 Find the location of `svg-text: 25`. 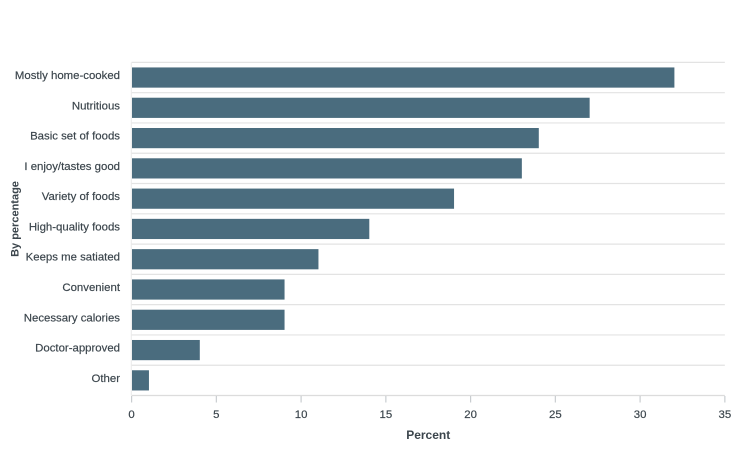

svg-text: 25 is located at coordinates (555, 415).